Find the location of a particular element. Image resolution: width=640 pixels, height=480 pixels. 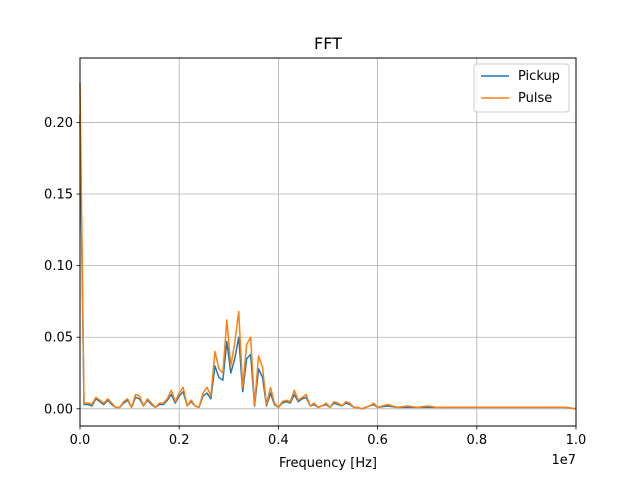

x-tick-label: 0.4 is located at coordinates (278, 440).